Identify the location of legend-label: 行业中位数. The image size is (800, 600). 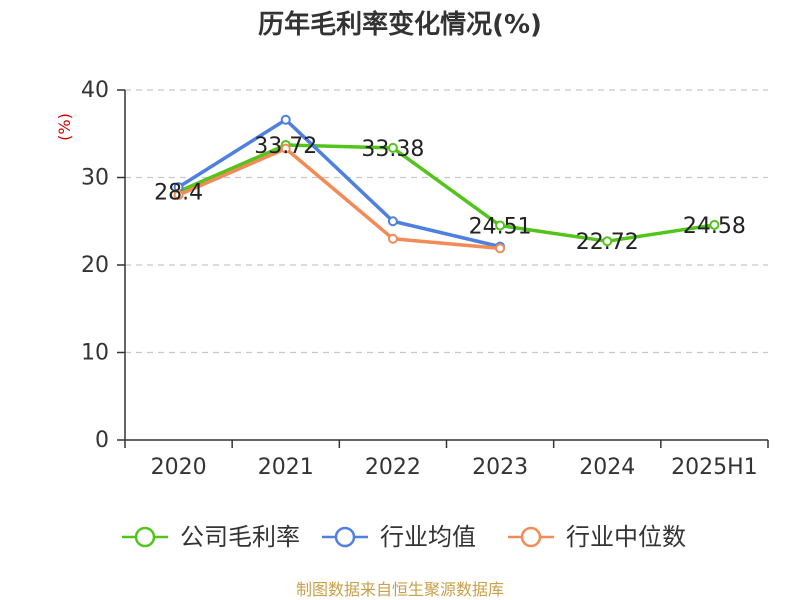
(626, 537).